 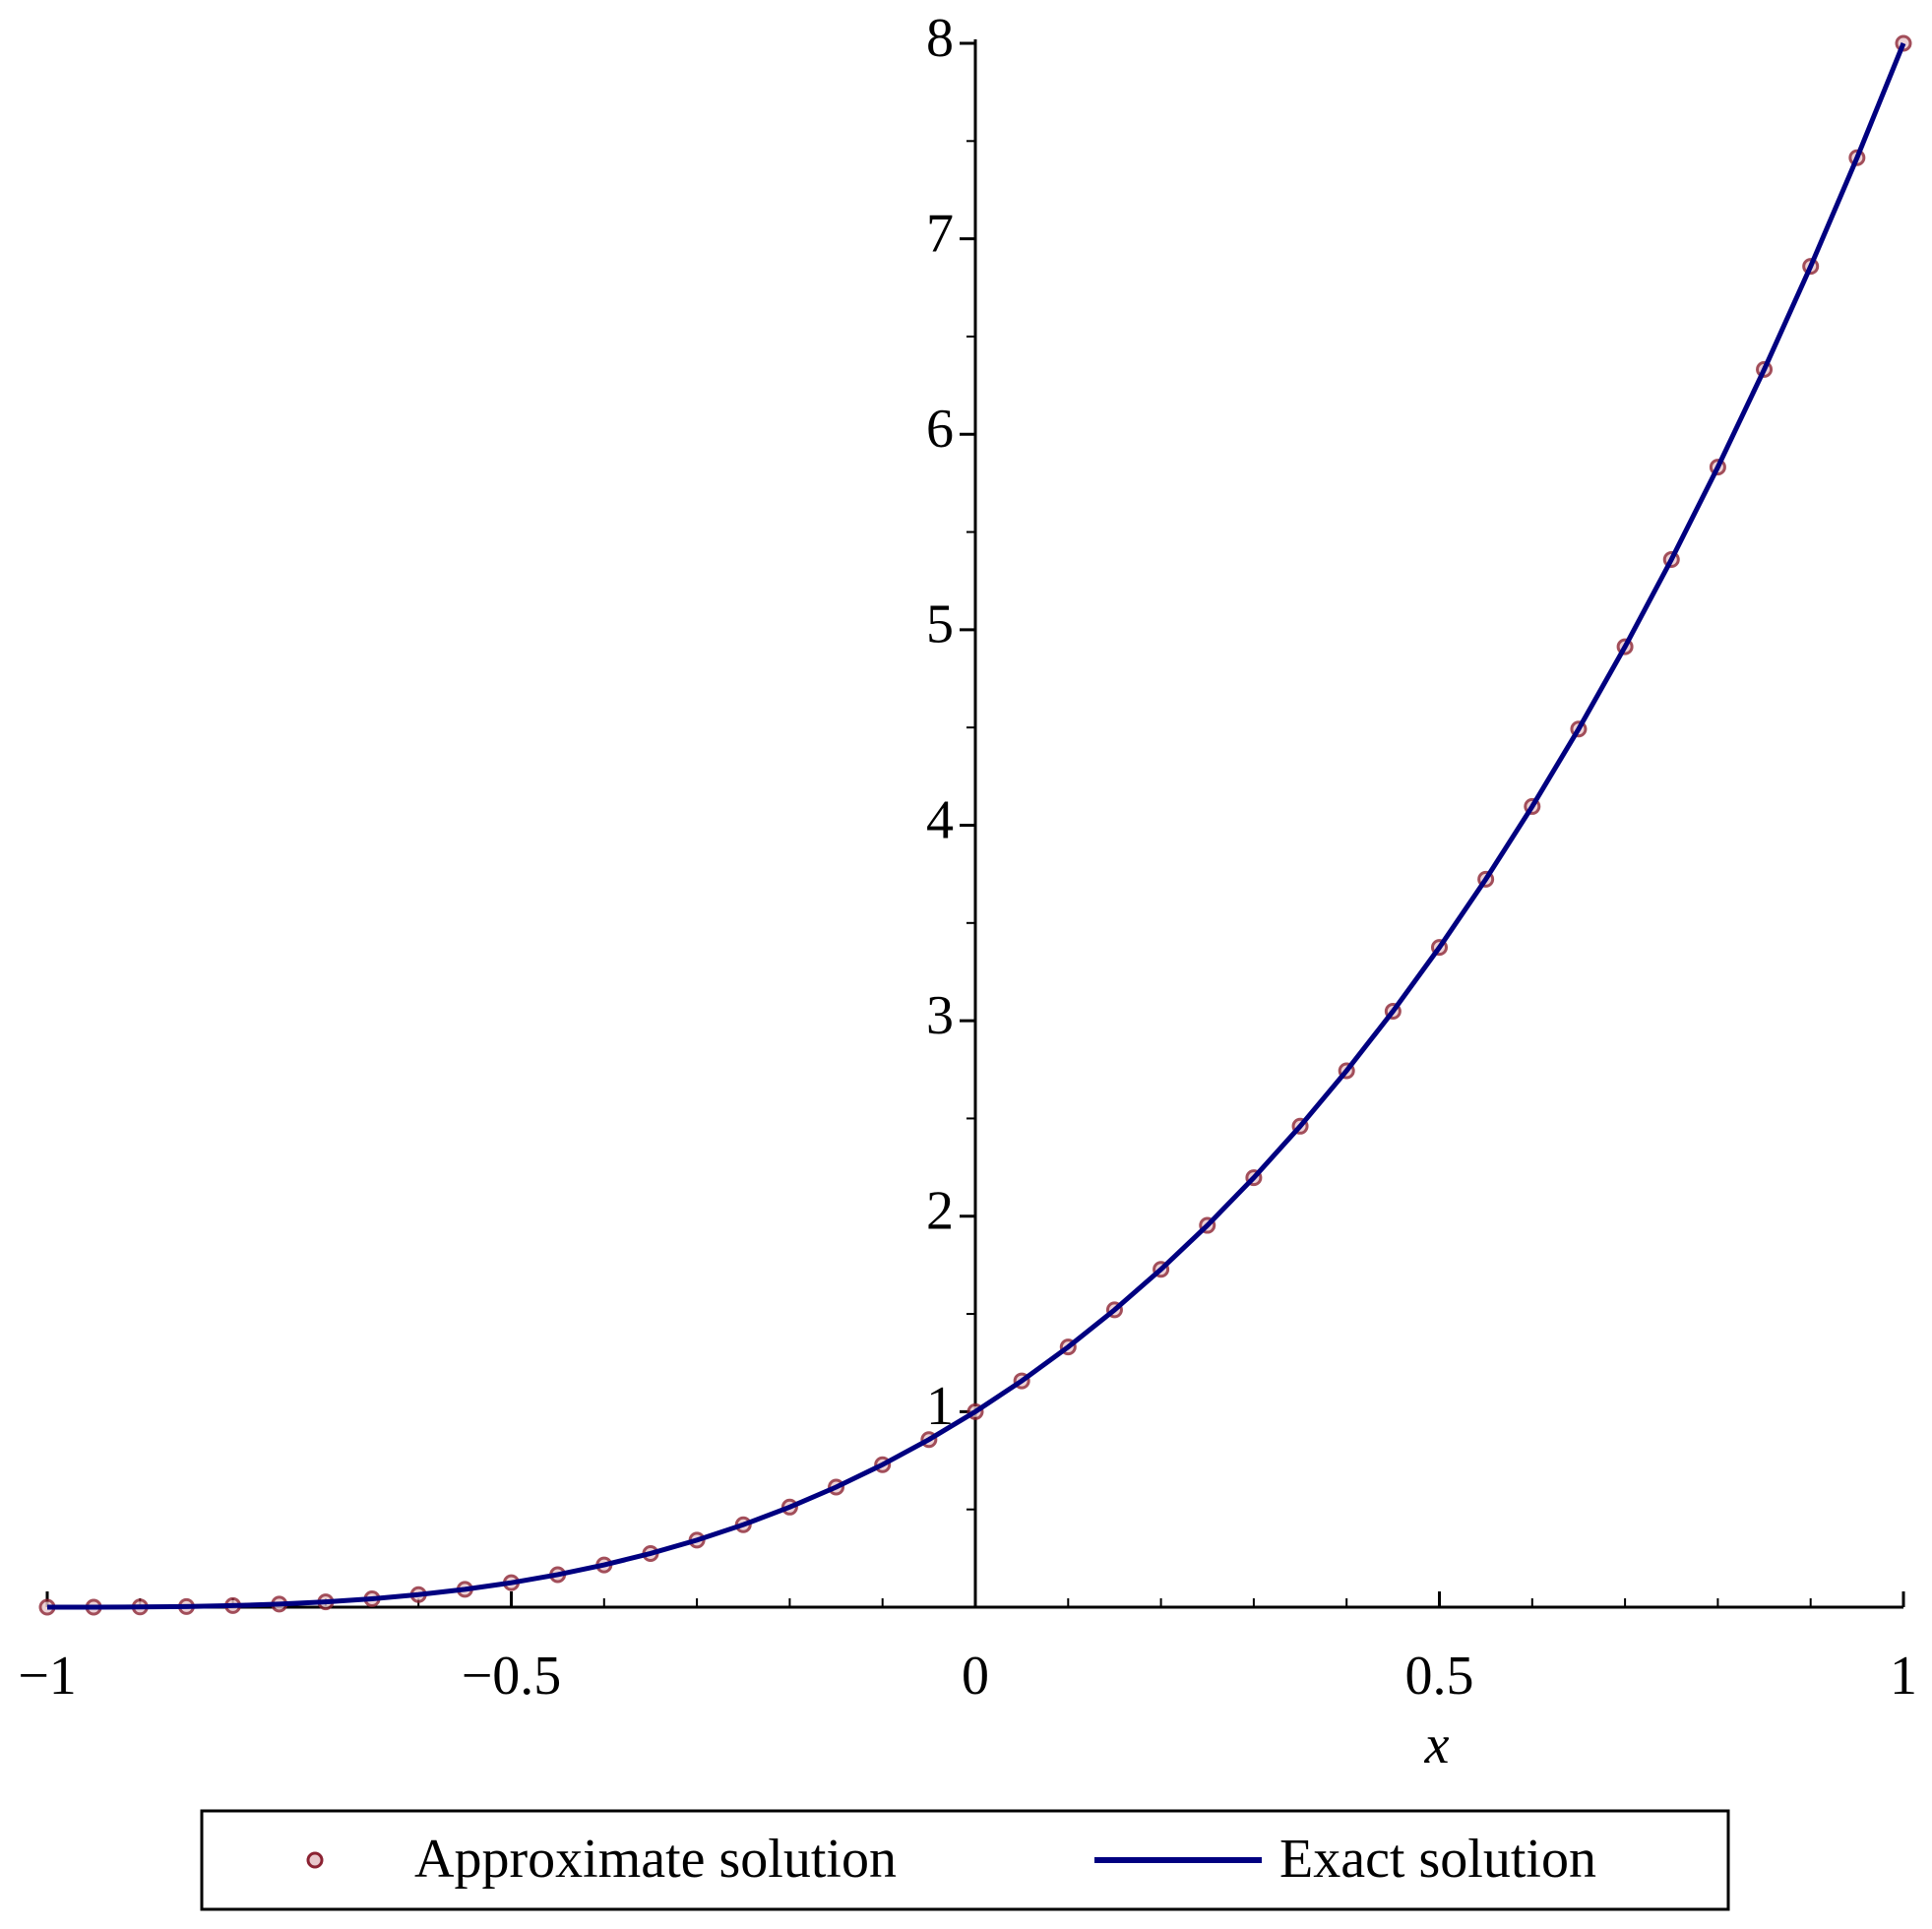 What do you see at coordinates (1437, 1859) in the screenshot?
I see `legend-label: Exact solution` at bounding box center [1437, 1859].